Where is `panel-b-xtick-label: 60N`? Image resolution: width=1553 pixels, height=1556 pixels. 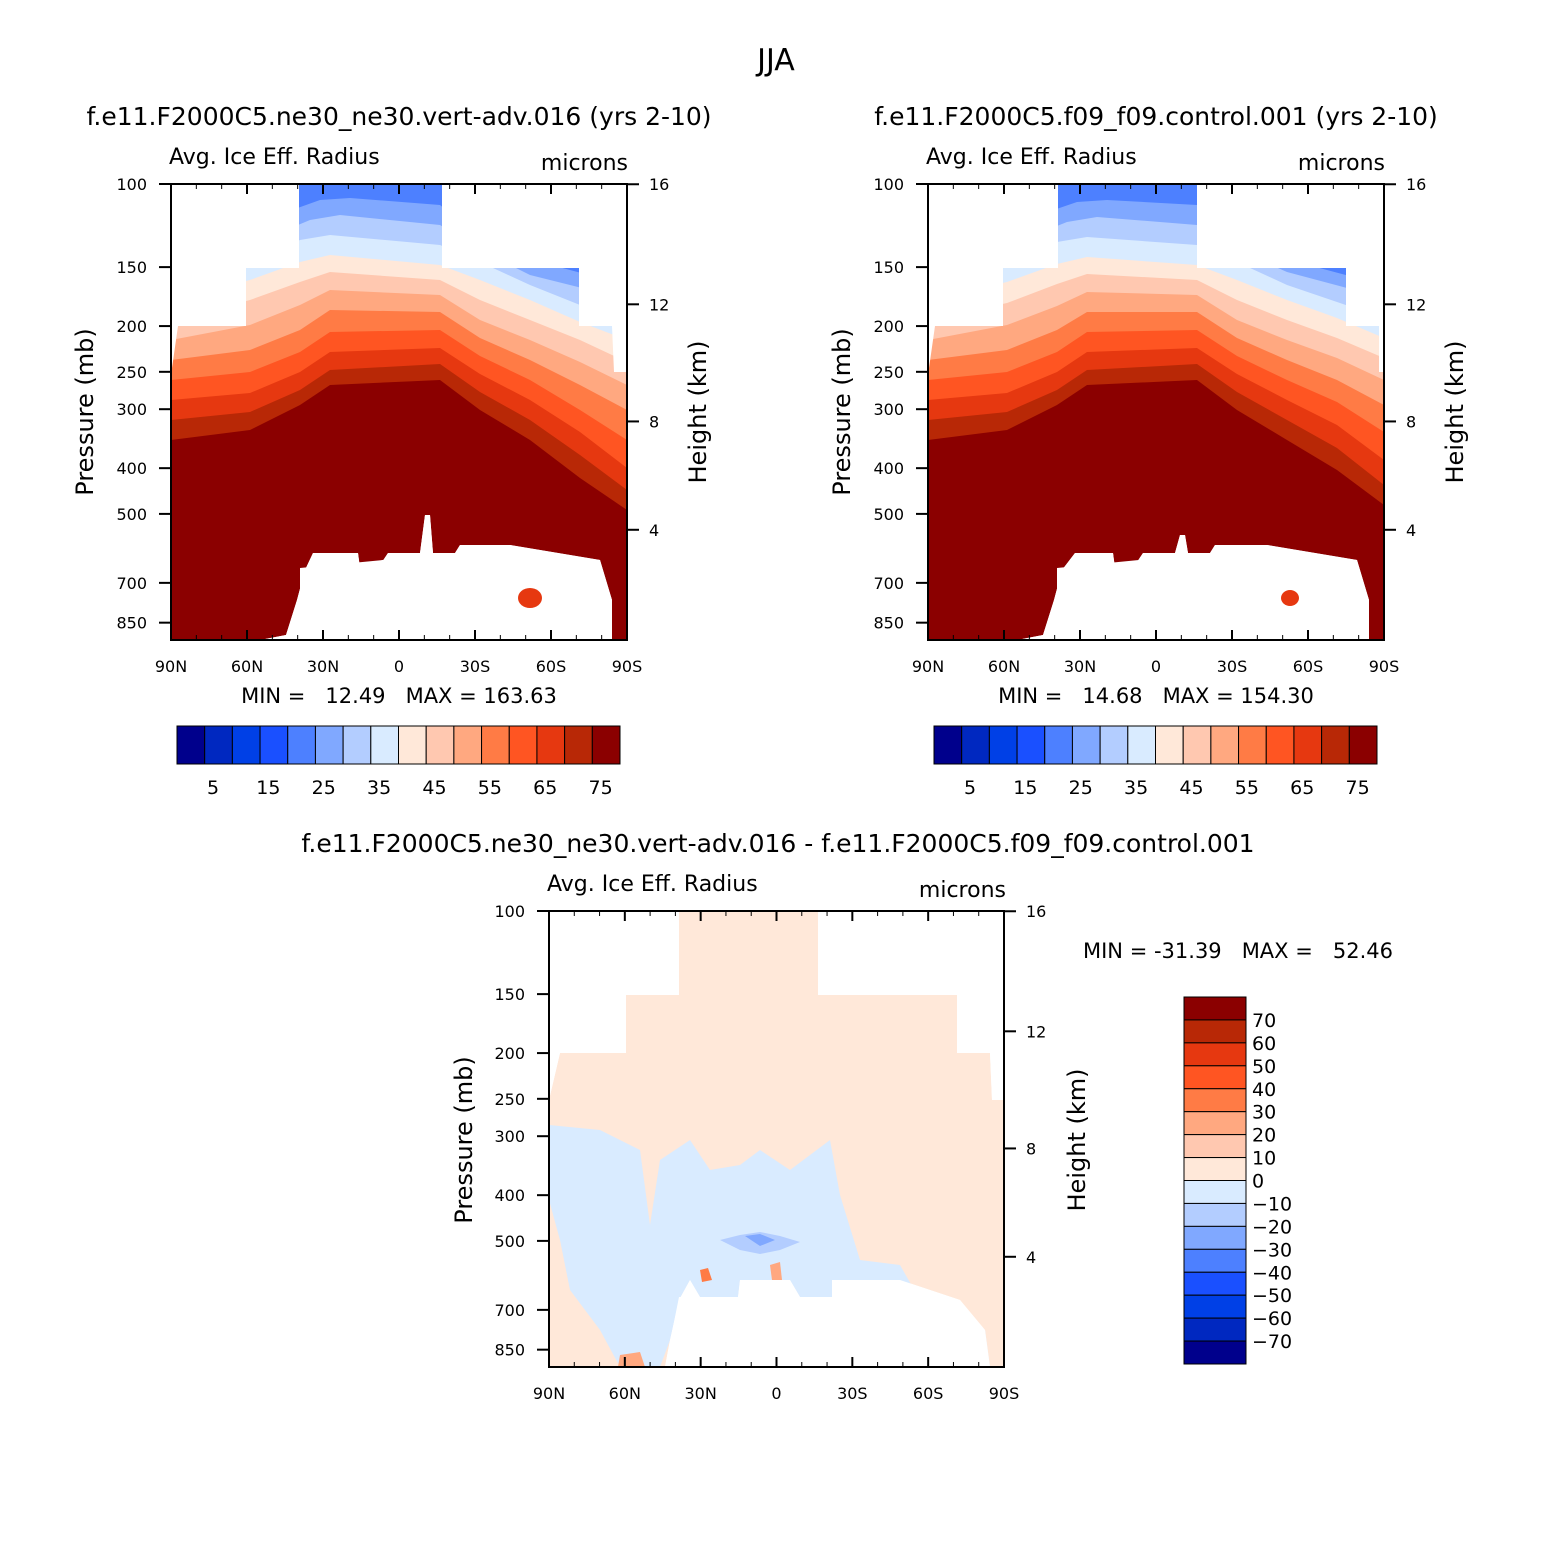
panel-b-xtick-label: 60N is located at coordinates (1004, 666).